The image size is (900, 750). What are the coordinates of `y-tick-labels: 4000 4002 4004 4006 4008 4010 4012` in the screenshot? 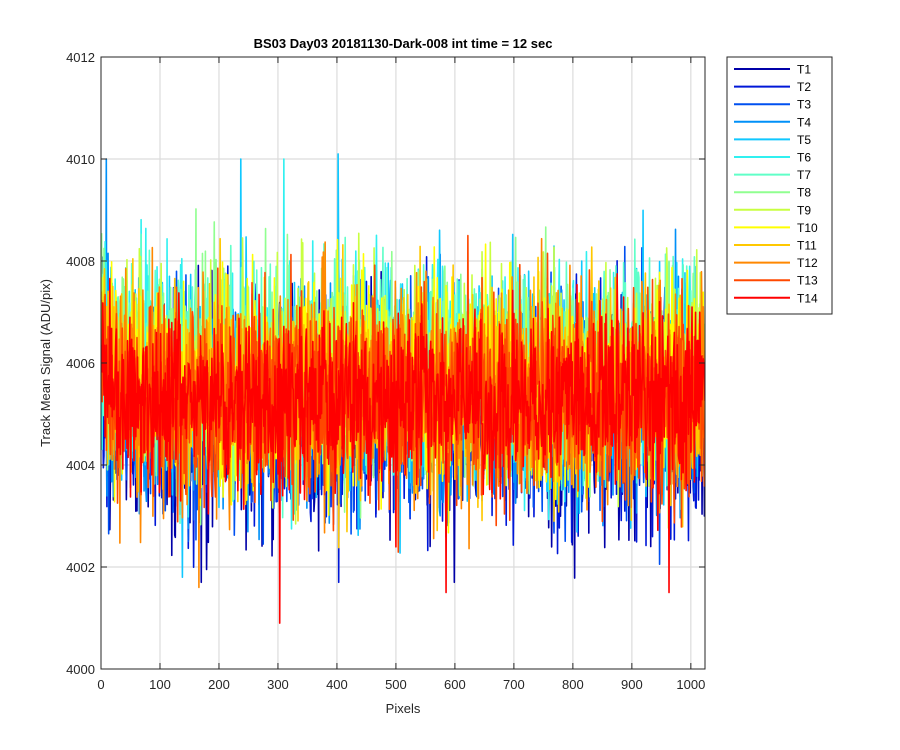 It's located at (80, 363).